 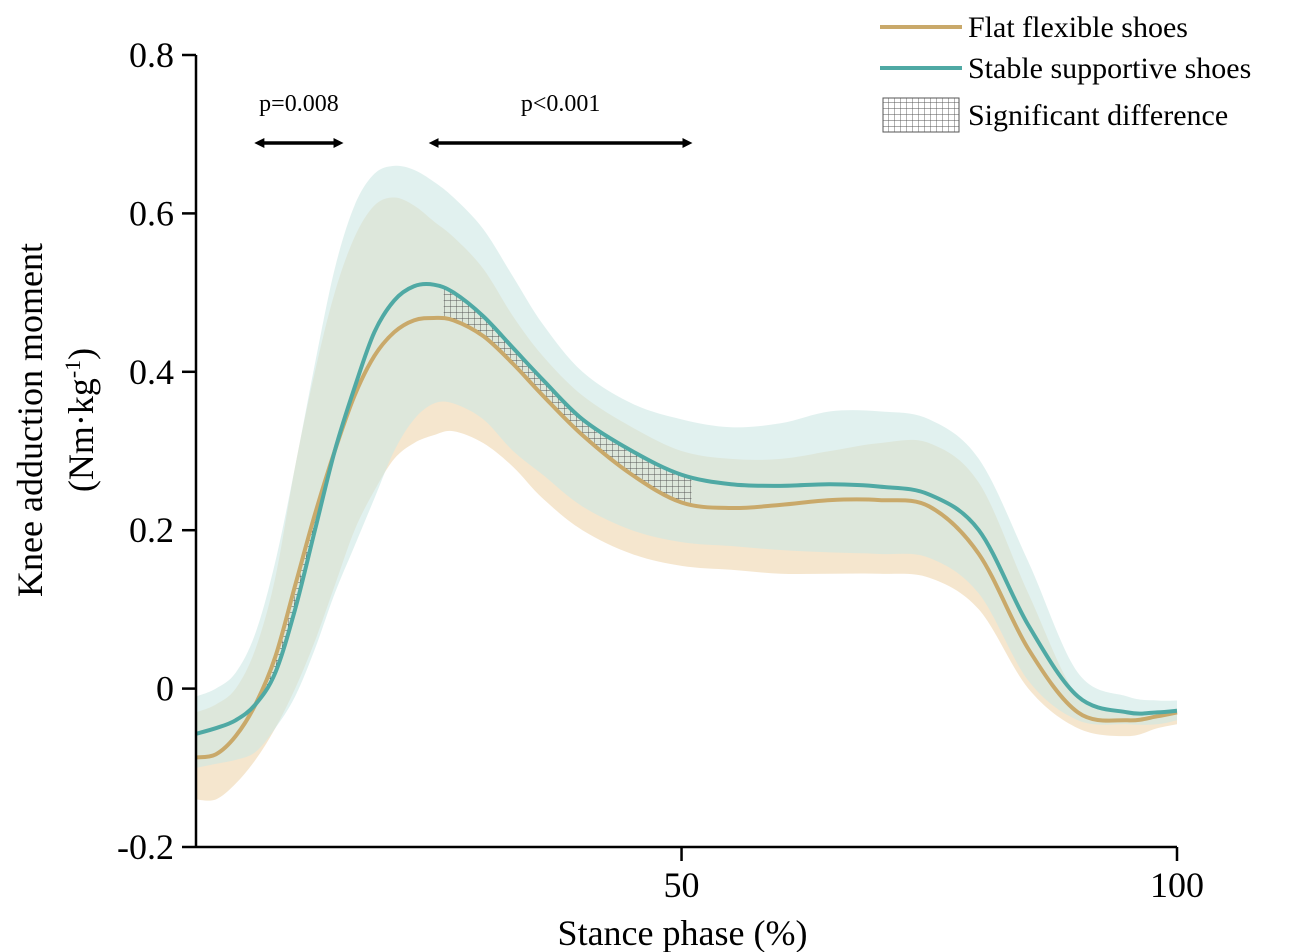 I want to click on y-tick-label: 0.6, so click(x=151, y=213).